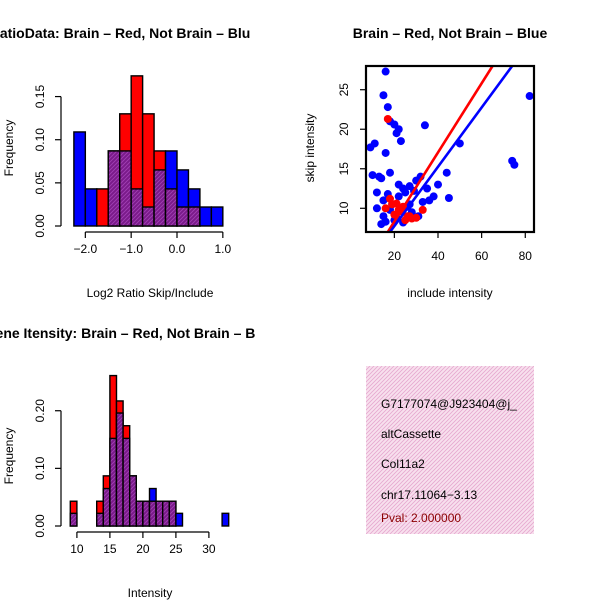 Image resolution: width=600 pixels, height=605 pixels. I want to click on ratio-histogram-bars, so click(148, 151).